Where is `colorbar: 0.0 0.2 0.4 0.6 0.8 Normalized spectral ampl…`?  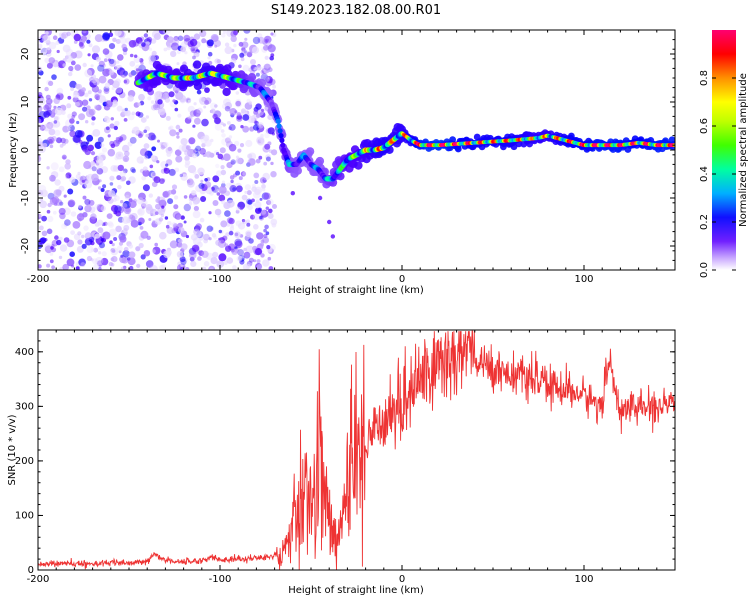 colorbar: 0.0 0.2 0.4 0.6 0.8 Normalized spectral ampl… is located at coordinates (724, 154).